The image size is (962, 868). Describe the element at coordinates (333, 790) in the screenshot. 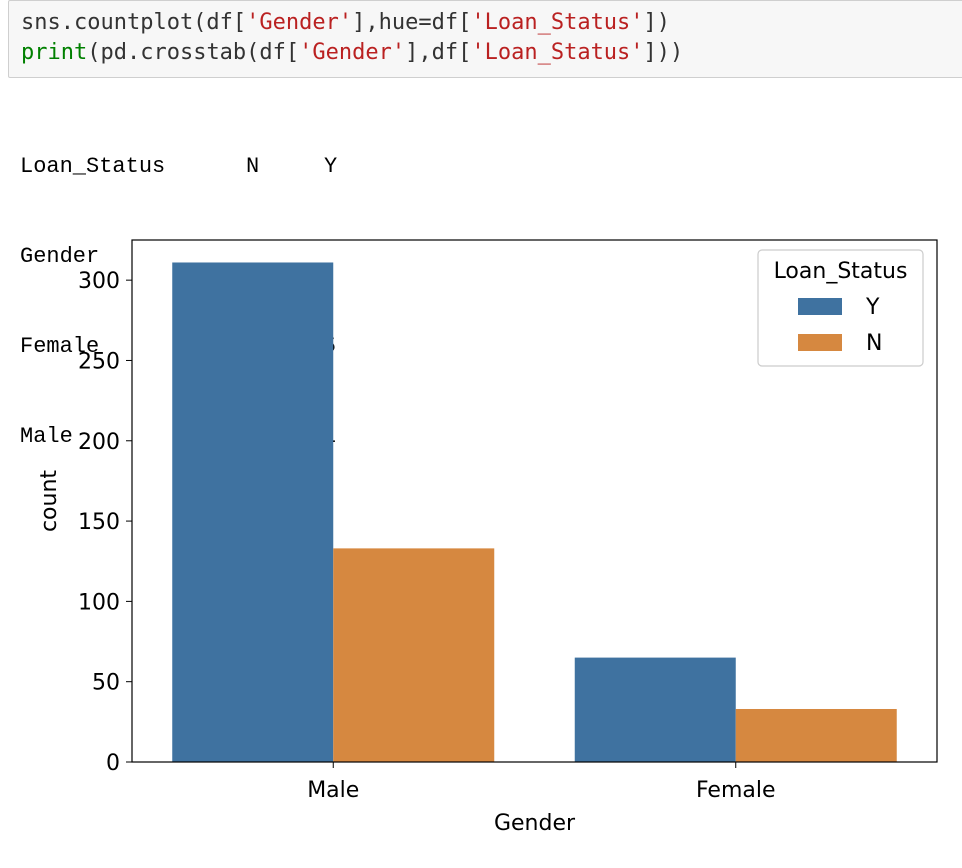

I see `x-tick-label: Male` at that location.